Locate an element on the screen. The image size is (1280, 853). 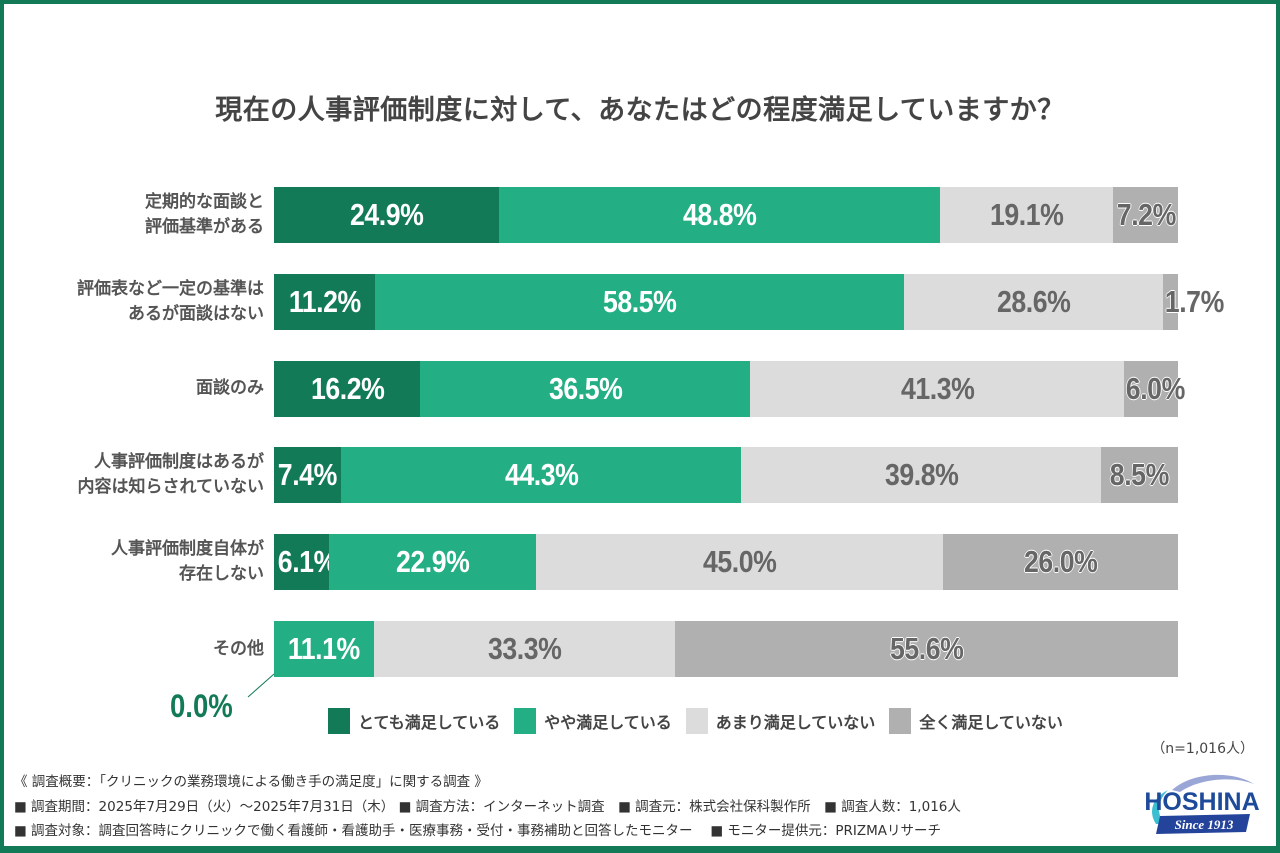
value-label-very-satisfied: 11.2% is located at coordinates (324, 301).